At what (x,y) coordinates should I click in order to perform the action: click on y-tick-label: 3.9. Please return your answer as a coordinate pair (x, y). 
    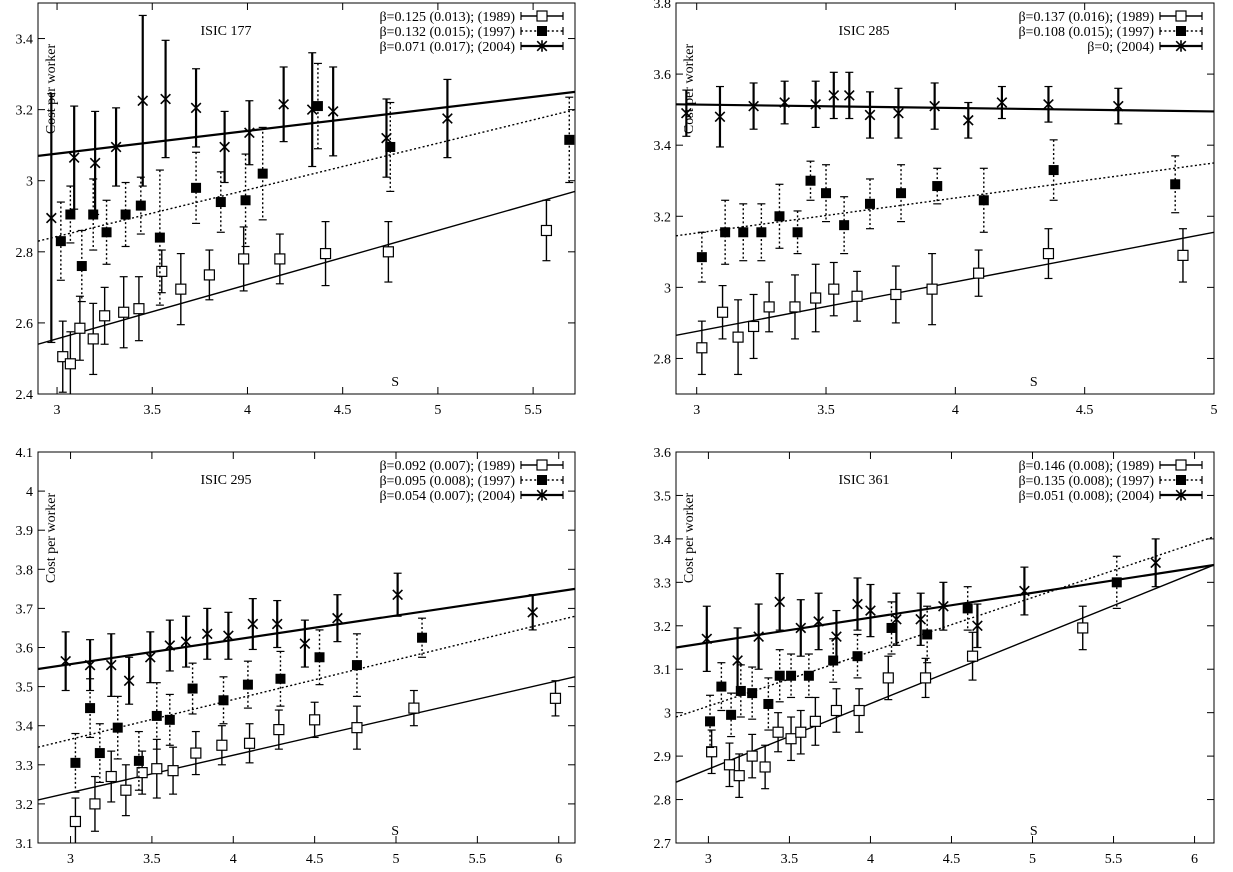
    Looking at the image, I should click on (25, 531).